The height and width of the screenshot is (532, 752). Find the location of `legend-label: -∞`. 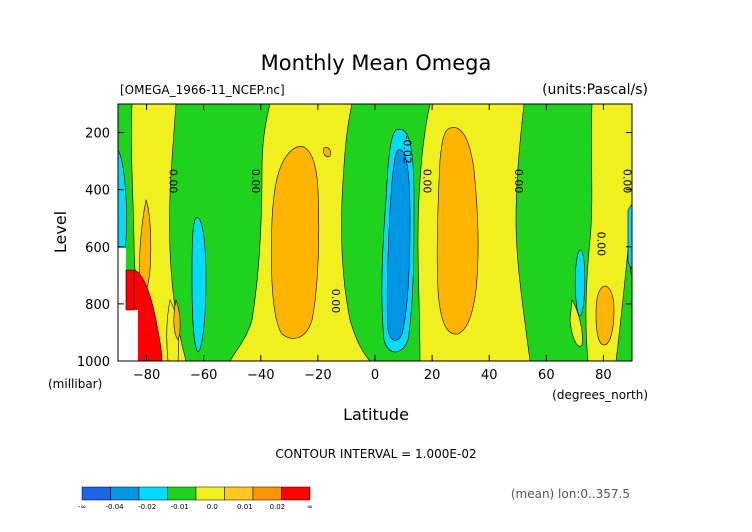

legend-label: -∞ is located at coordinates (82, 507).